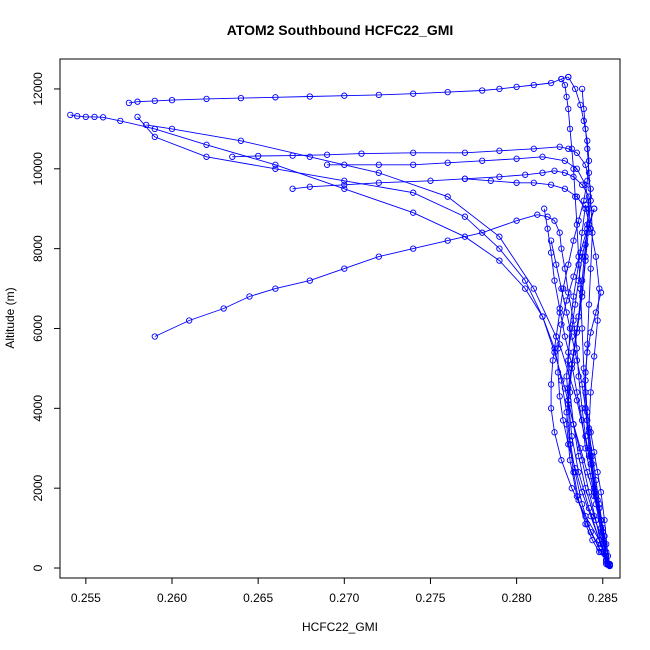  Describe the element at coordinates (38, 248) in the screenshot. I see `y-tick-label: 8000` at that location.